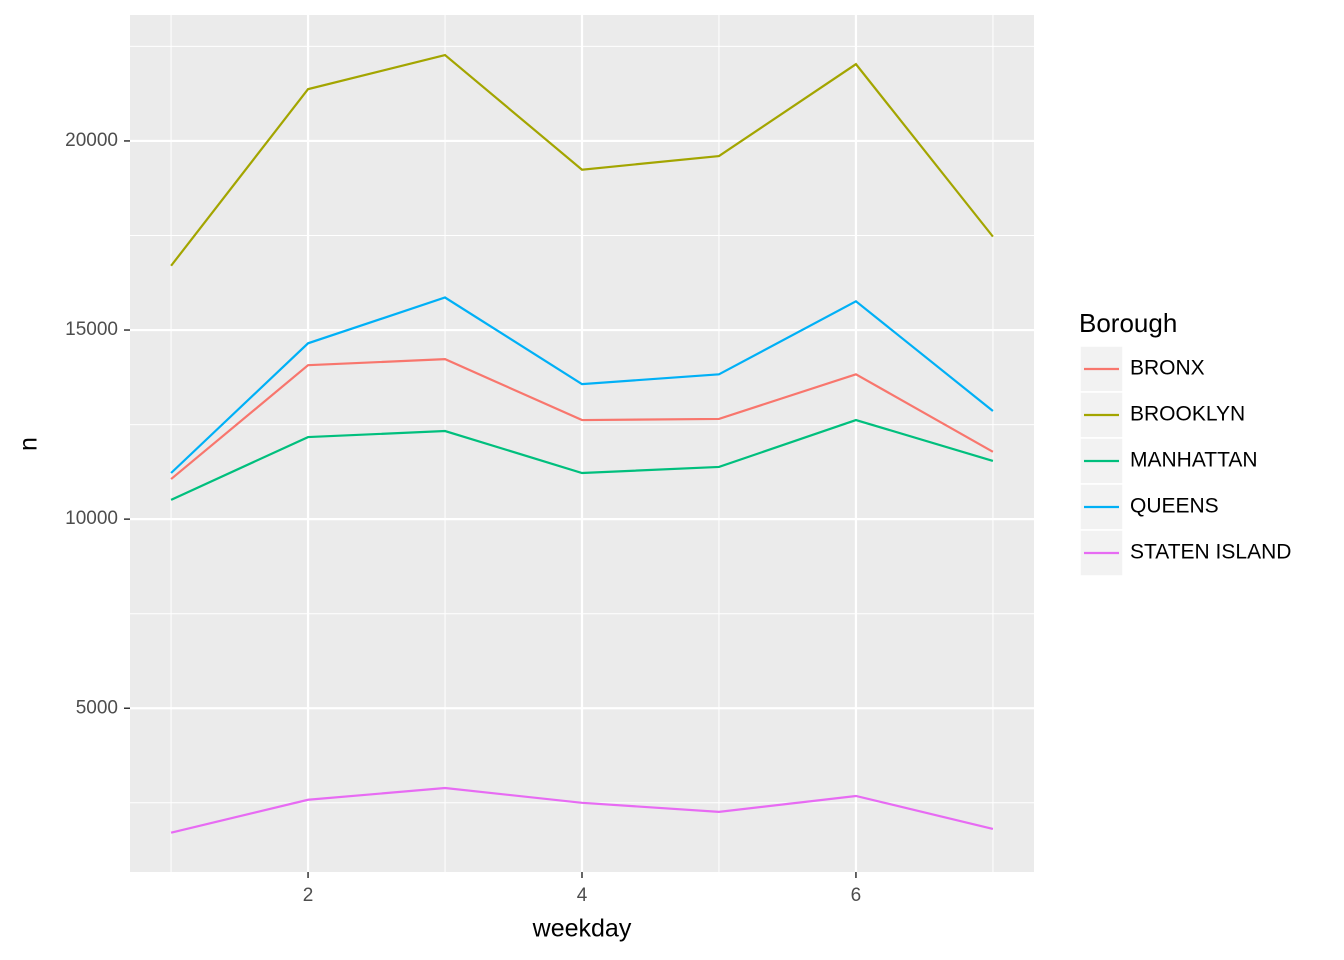 The height and width of the screenshot is (960, 1344). Describe the element at coordinates (582, 895) in the screenshot. I see `x-tick-label: 4` at that location.